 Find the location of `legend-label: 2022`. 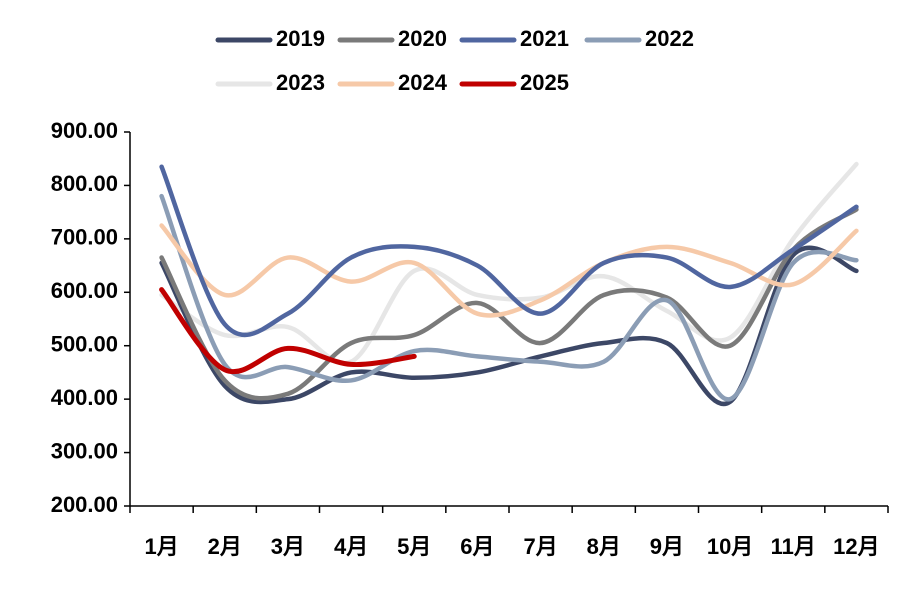

legend-label: 2022 is located at coordinates (669, 38).